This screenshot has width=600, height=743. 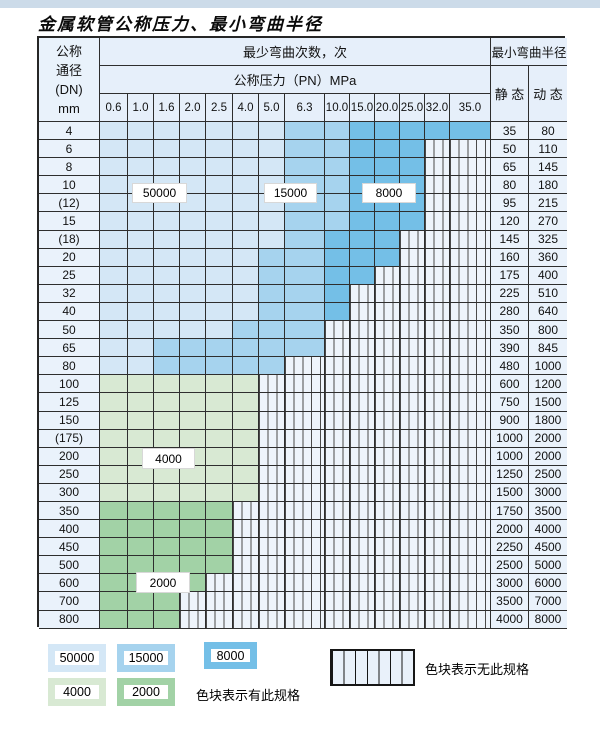 What do you see at coordinates (548, 456) in the screenshot?
I see `dynamic-radius-cell: 2000` at bounding box center [548, 456].